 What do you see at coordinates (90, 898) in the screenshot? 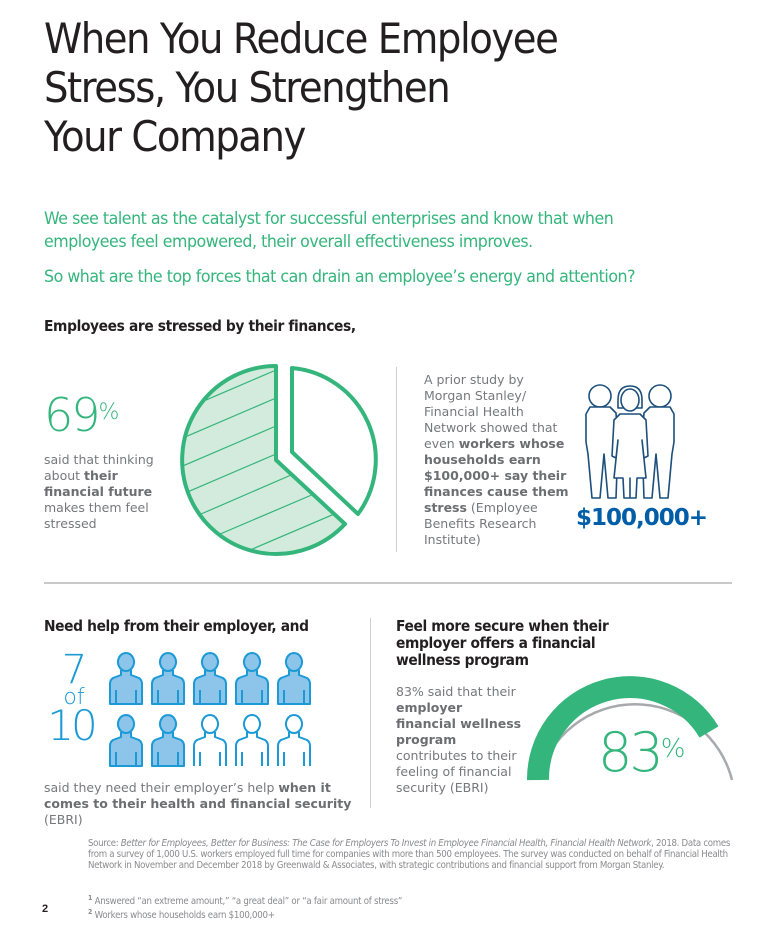
I see `footnote-number: 1` at bounding box center [90, 898].